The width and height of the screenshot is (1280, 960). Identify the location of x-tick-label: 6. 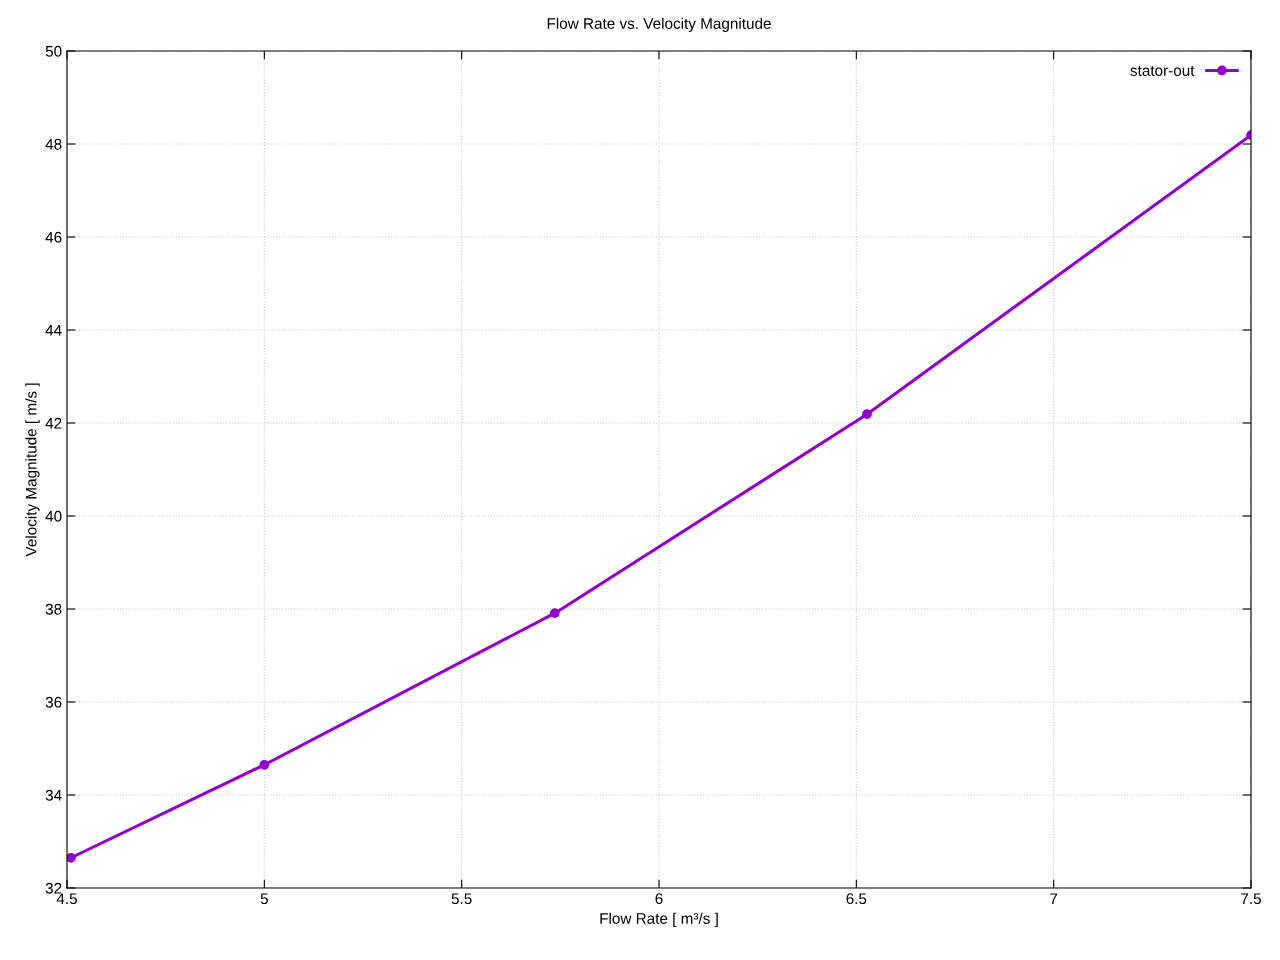
(659, 899).